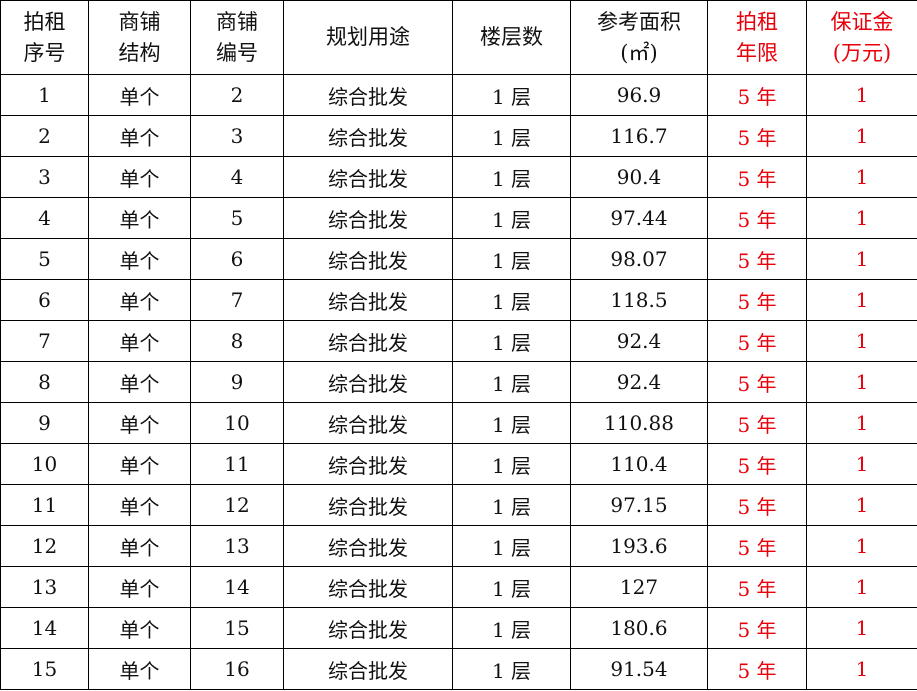  Describe the element at coordinates (757, 37) in the screenshot. I see `header-lease-term: 拍租 年限` at that location.